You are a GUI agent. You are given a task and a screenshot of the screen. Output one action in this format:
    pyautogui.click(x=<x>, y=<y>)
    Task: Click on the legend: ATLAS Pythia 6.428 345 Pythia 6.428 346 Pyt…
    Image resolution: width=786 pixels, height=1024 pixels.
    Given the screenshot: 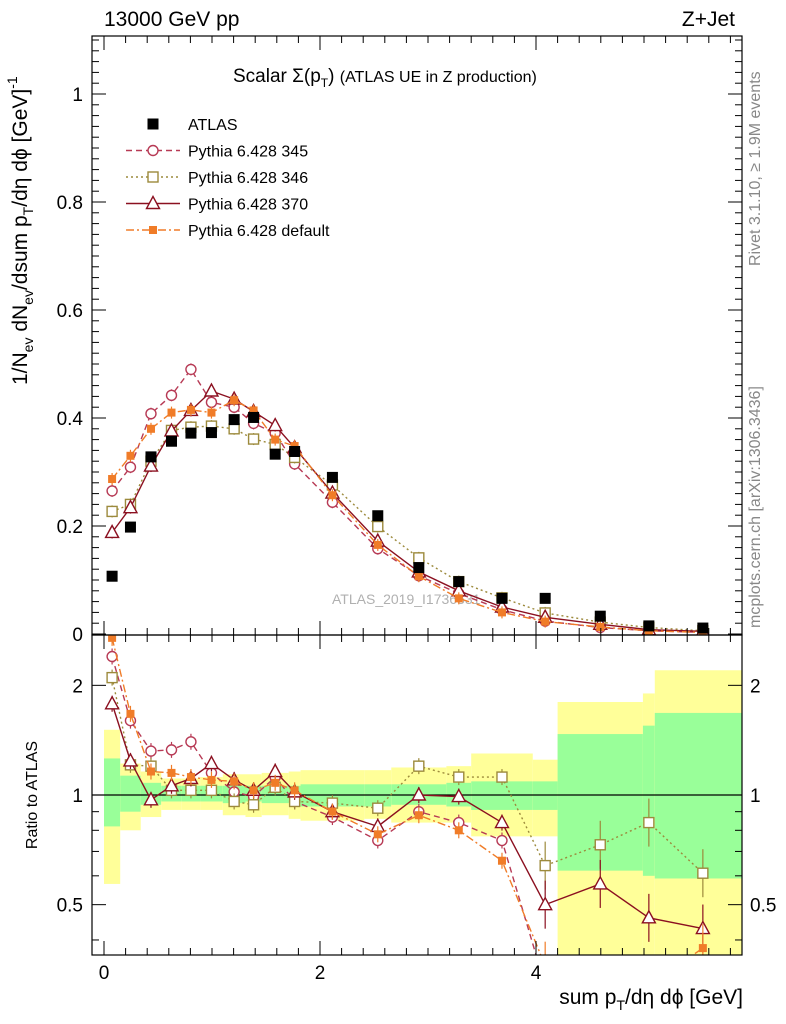 What is the action you would take?
    pyautogui.click(x=228, y=178)
    